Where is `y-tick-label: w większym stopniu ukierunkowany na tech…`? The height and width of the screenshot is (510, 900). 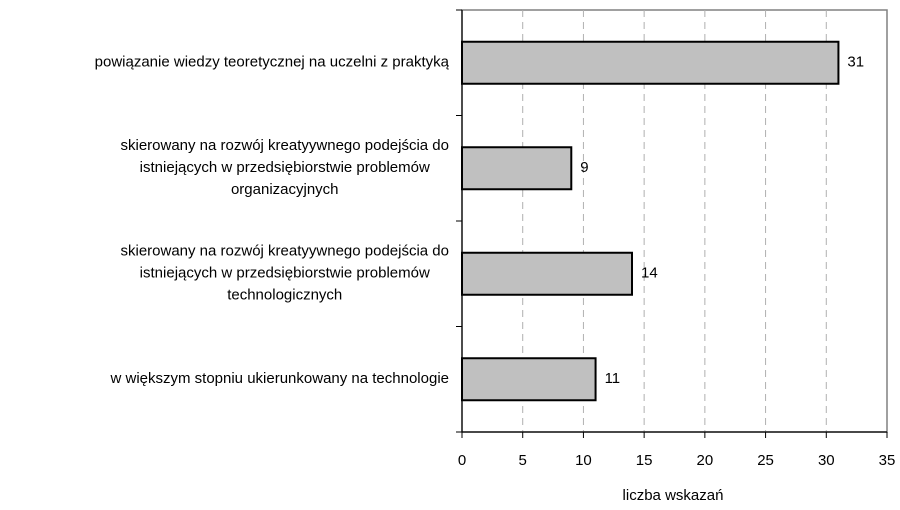 y-tick-label: w większym stopniu ukierunkowany na tech… is located at coordinates (279, 378).